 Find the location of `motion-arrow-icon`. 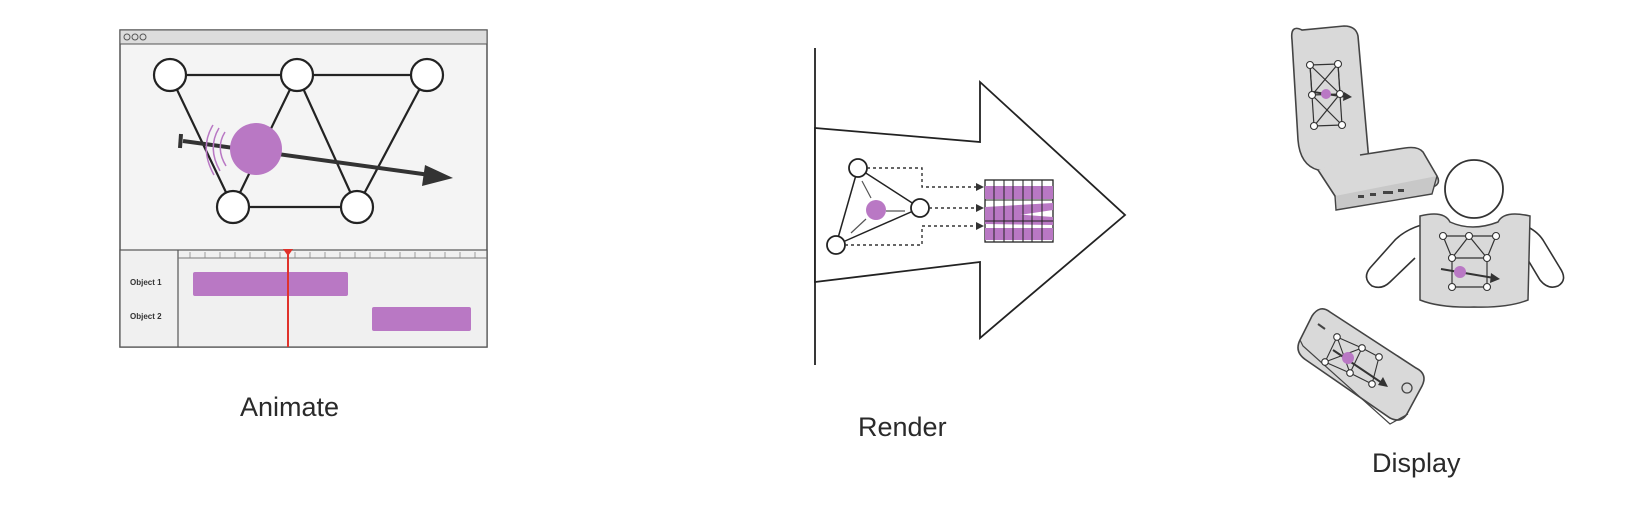

motion-arrow-icon is located at coordinates (315, 159).